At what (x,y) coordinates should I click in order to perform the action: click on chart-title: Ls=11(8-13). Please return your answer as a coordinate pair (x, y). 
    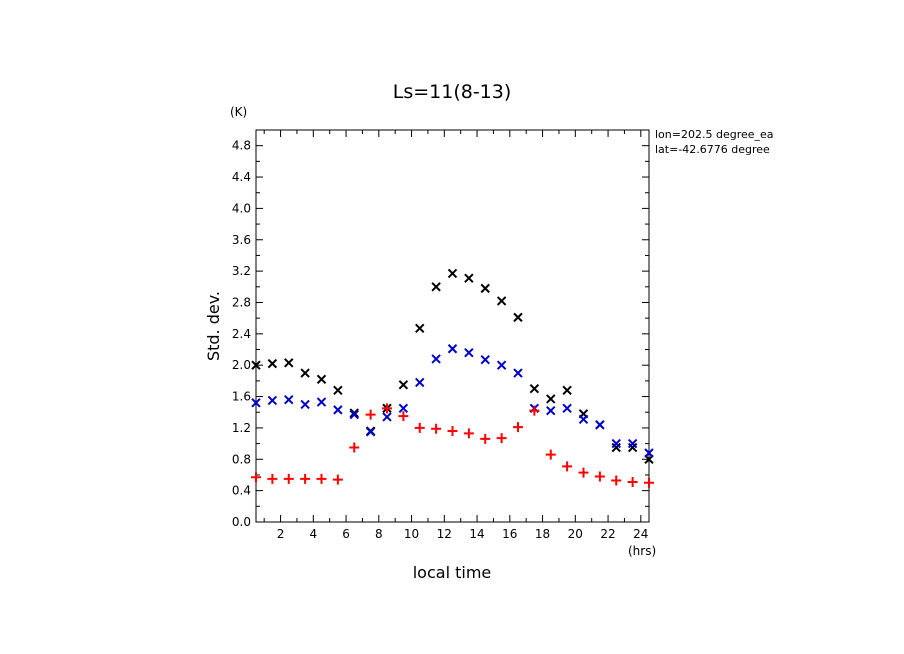
    Looking at the image, I should click on (452, 92).